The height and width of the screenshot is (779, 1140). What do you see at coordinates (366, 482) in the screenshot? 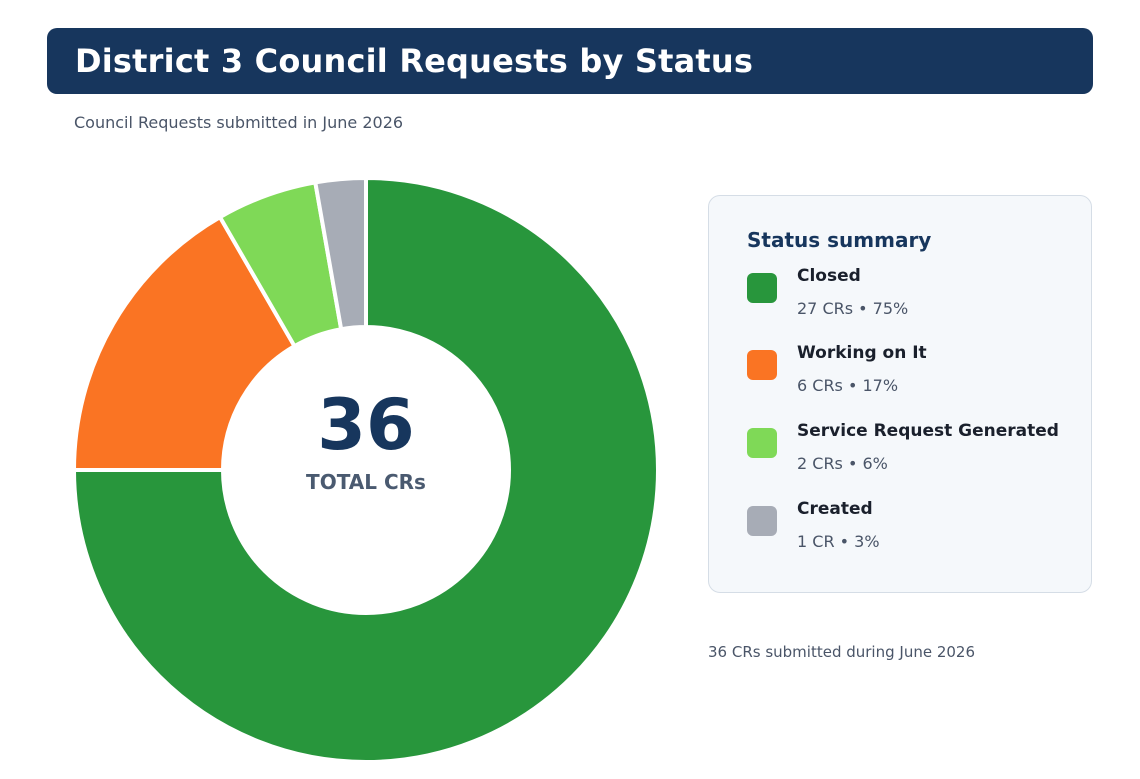
I see `center-total-label: TOTAL CRs` at bounding box center [366, 482].